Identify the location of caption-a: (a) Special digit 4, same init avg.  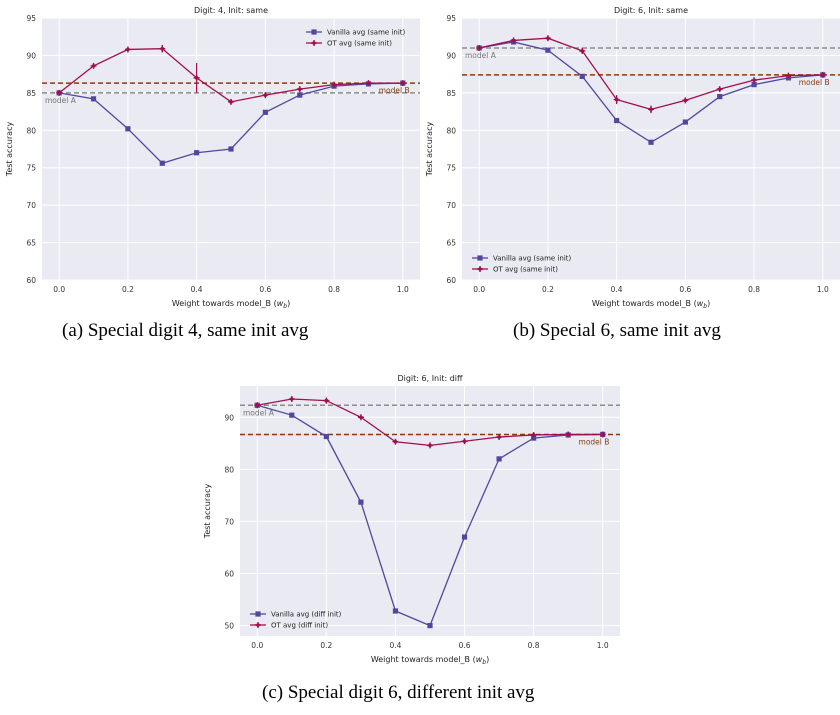
(185, 331).